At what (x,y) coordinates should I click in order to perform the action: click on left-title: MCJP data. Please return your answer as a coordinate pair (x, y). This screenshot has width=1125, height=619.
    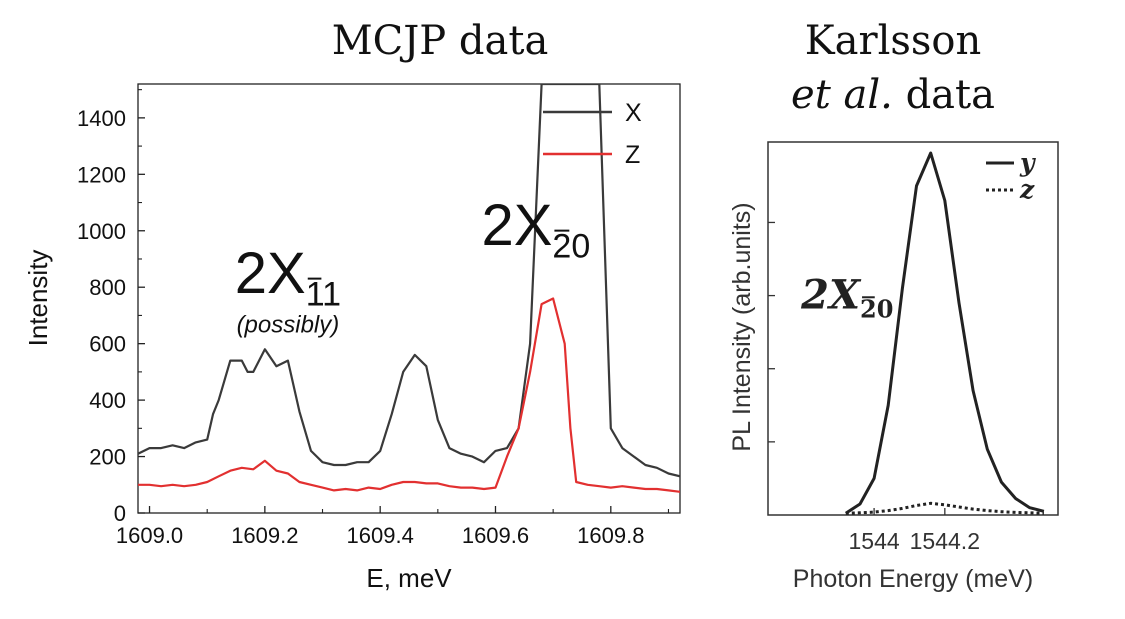
    Looking at the image, I should click on (440, 41).